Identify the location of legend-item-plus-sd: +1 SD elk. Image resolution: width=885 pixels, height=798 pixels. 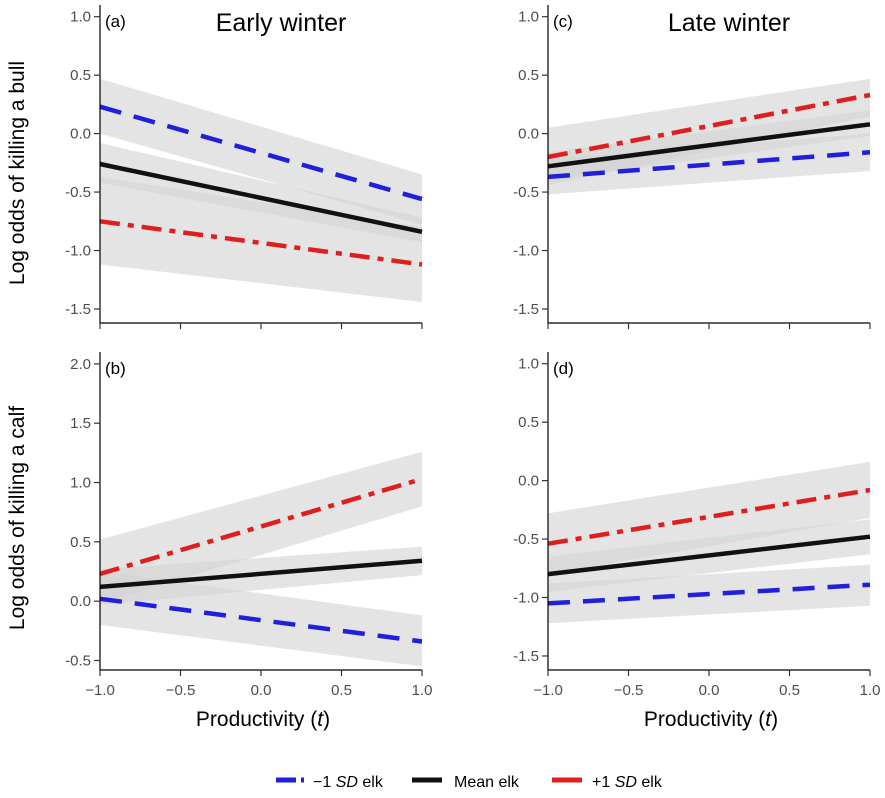
(607, 782).